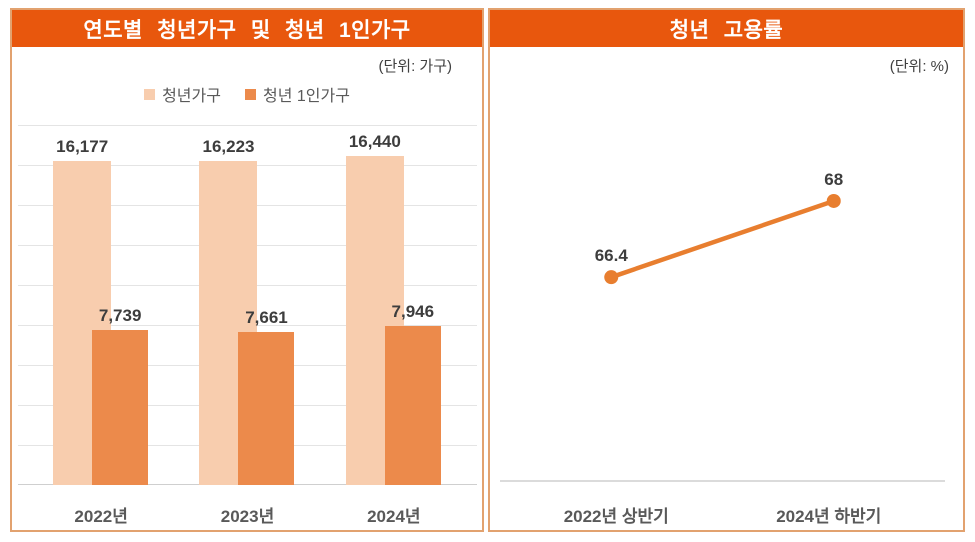 The width and height of the screenshot is (975, 542). Describe the element at coordinates (247, 125) in the screenshot. I see `gridline` at that location.